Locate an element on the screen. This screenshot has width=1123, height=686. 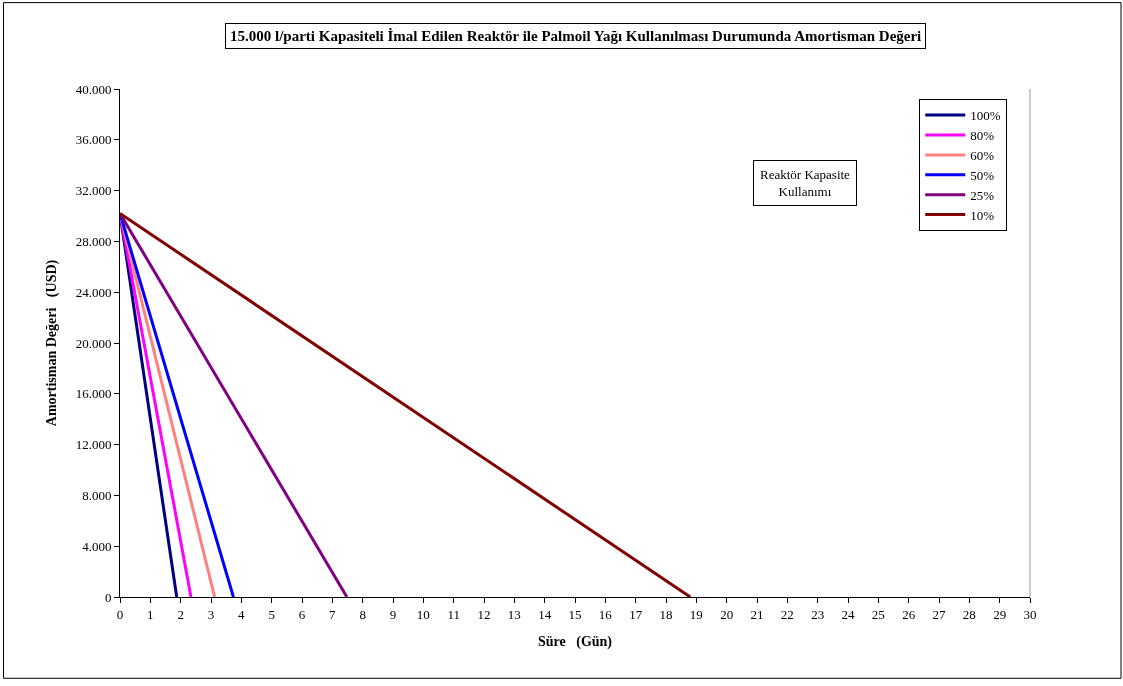
y-tick-label: 4.000 is located at coordinates (97, 546).